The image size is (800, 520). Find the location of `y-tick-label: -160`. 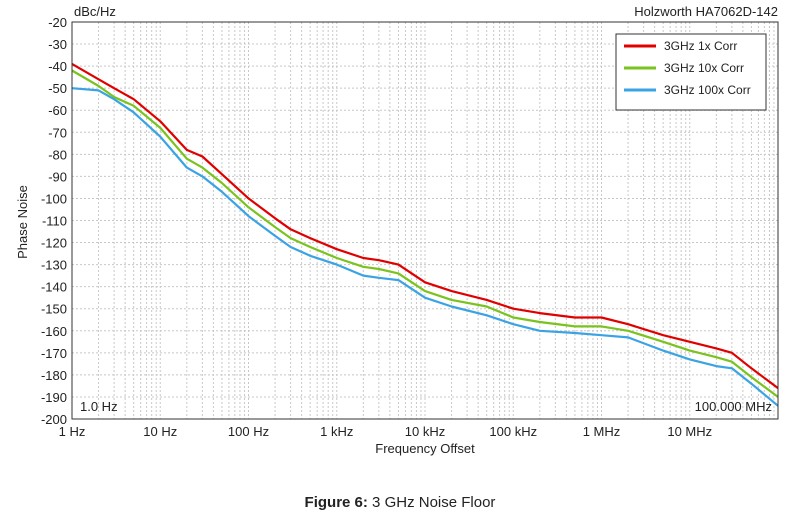

y-tick-label: -160 is located at coordinates (54, 331).